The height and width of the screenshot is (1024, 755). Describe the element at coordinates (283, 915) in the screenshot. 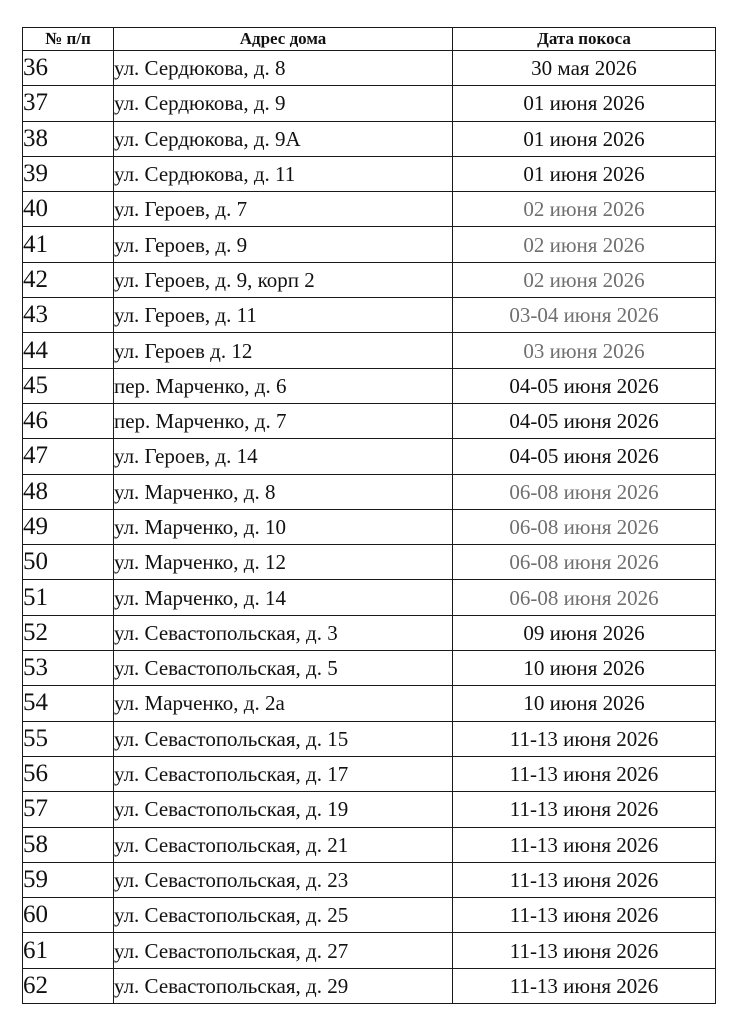

I see `house-address: ул. Севастопольская, д. 25` at that location.